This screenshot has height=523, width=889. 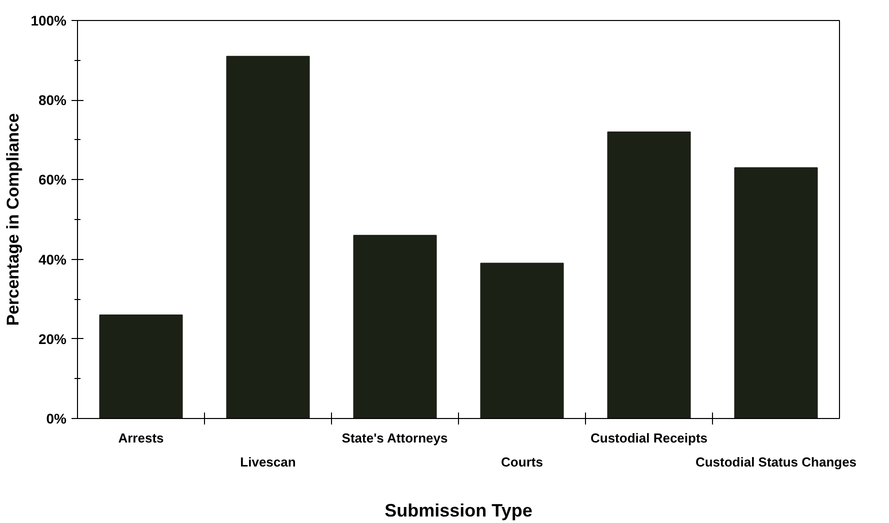 I want to click on x-tick-label: Courts, so click(x=522, y=462).